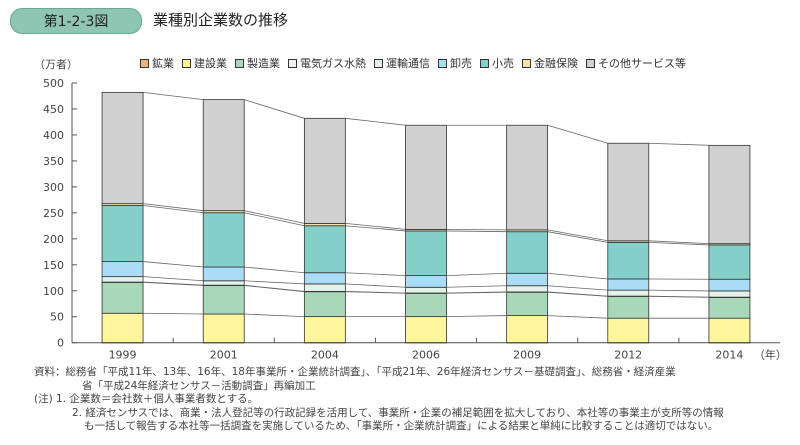 The width and height of the screenshot is (800, 445). Describe the element at coordinates (503, 63) in the screenshot. I see `legend-label: 小売` at that location.